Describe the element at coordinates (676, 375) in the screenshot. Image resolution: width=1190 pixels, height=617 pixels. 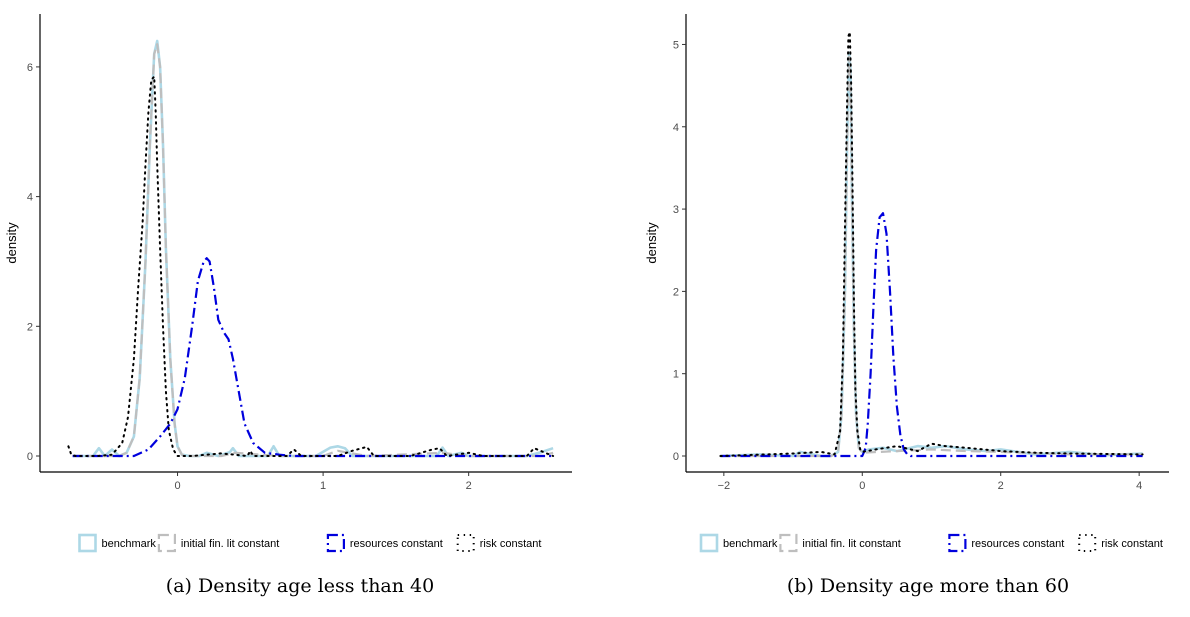
I see `y-tick-label: 1` at that location.